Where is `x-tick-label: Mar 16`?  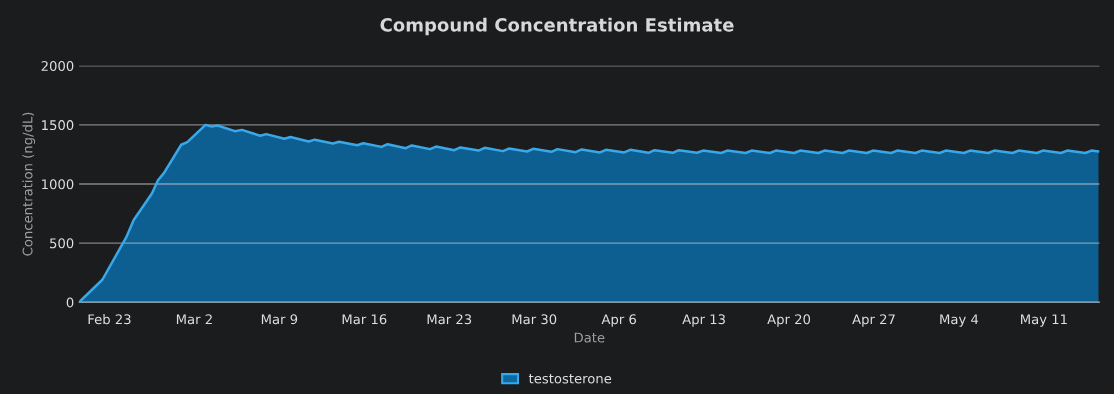
x-tick-label: Mar 16 is located at coordinates (364, 319).